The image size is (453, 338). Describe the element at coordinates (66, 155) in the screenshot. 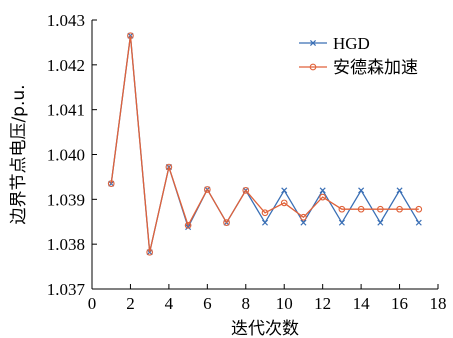

I see `y-tick-label: 1.040` at that location.